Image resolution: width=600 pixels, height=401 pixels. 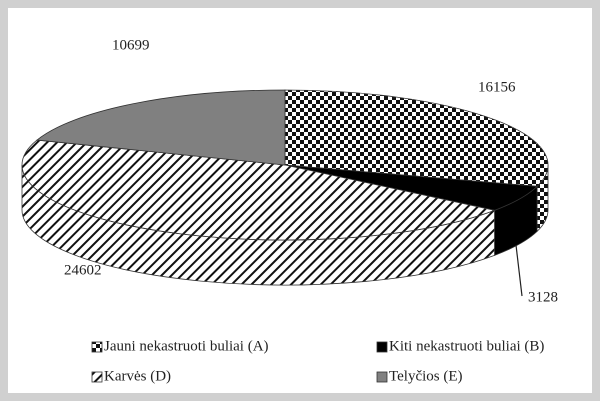 What do you see at coordinates (186, 346) in the screenshot?
I see `legend-label: Jauni nekastruoti buliai (A)` at bounding box center [186, 346].